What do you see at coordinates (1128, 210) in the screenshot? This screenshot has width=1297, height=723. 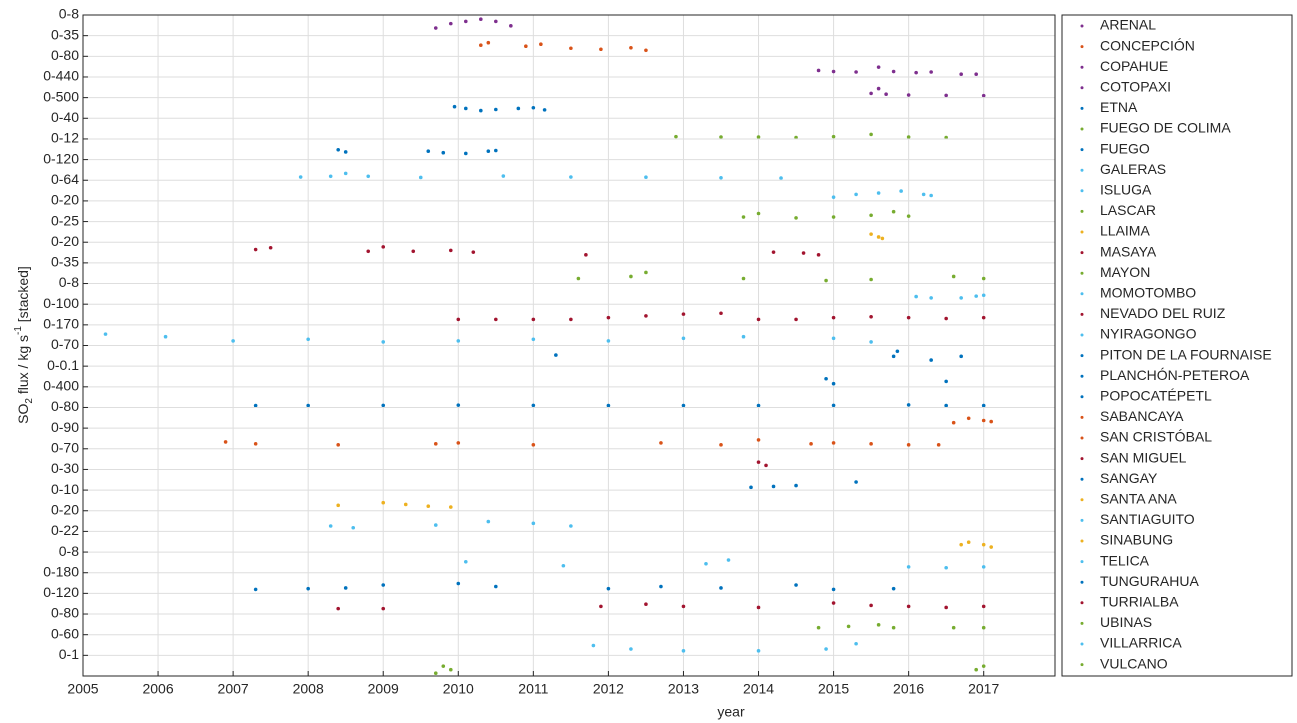 I see `legend-label: LASCAR` at bounding box center [1128, 210].